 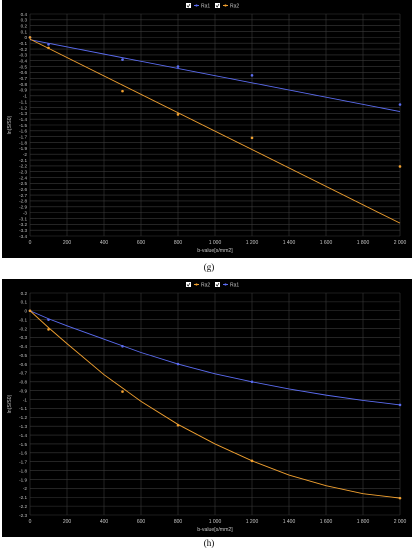 What do you see at coordinates (23, 177) in the screenshot?
I see `y-tick-label: -2.4` at bounding box center [23, 177].